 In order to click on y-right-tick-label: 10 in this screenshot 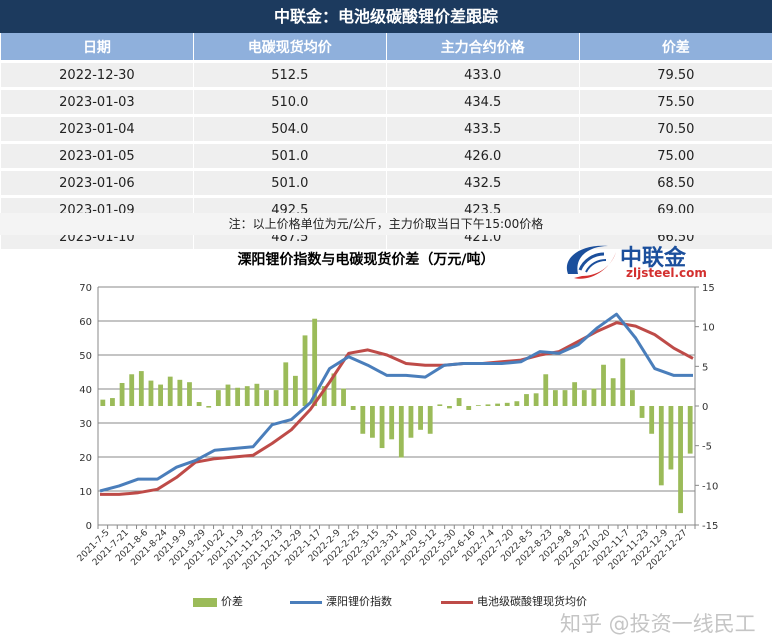, I will do `click(708, 328)`.